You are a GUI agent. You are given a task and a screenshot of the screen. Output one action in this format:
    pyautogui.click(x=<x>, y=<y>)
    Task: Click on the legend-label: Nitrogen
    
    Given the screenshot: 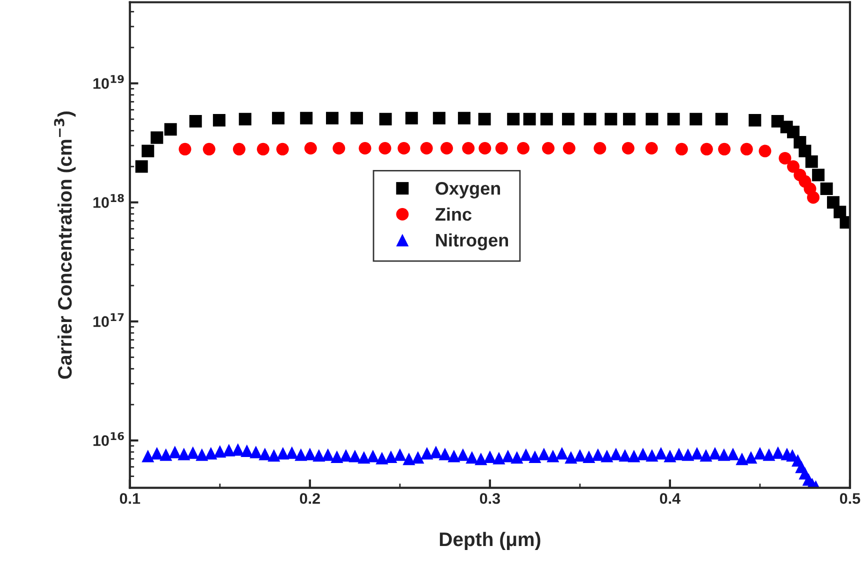 What is the action you would take?
    pyautogui.click(x=472, y=241)
    